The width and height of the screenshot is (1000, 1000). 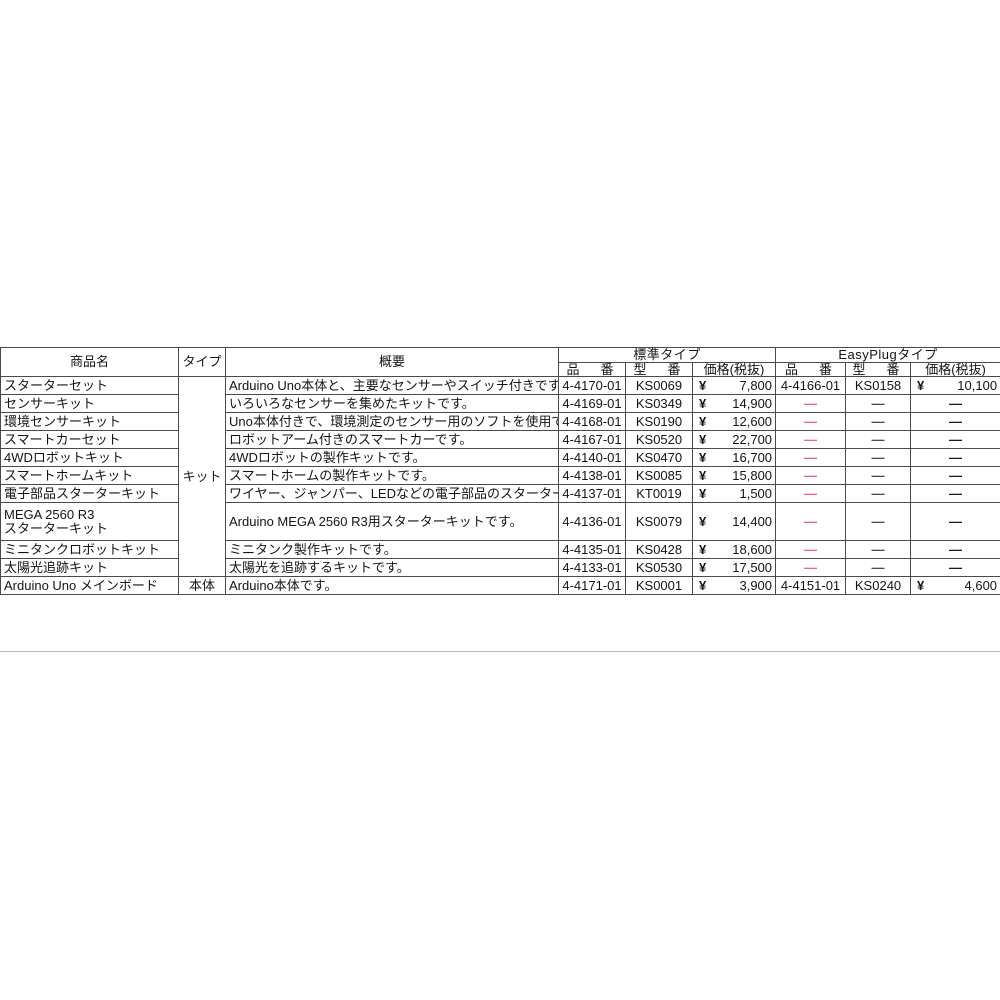 I want to click on price-amount: 4,600, so click(x=981, y=585).